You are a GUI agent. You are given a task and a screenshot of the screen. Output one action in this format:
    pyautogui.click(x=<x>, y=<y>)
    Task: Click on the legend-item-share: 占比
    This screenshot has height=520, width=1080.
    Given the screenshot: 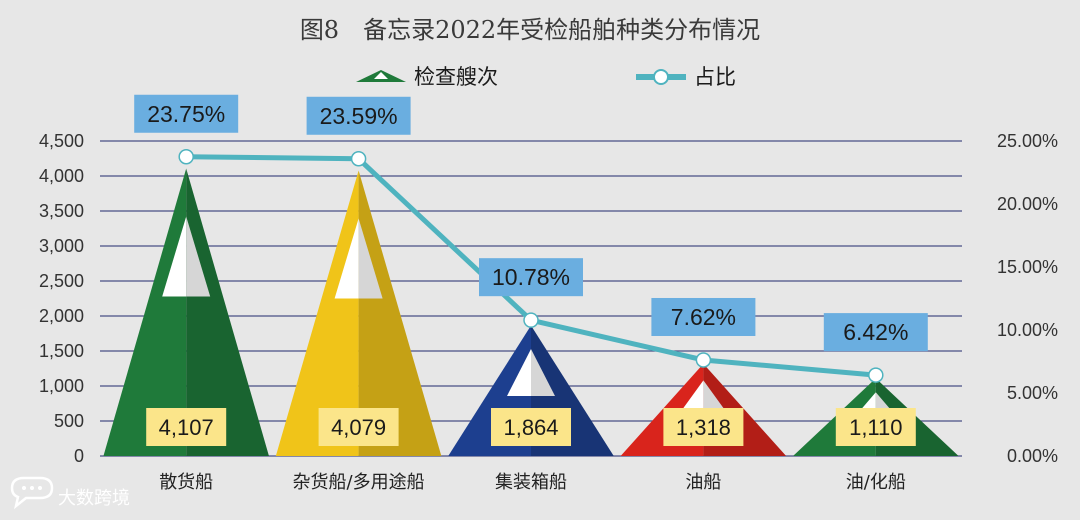 What is the action you would take?
    pyautogui.click(x=686, y=77)
    